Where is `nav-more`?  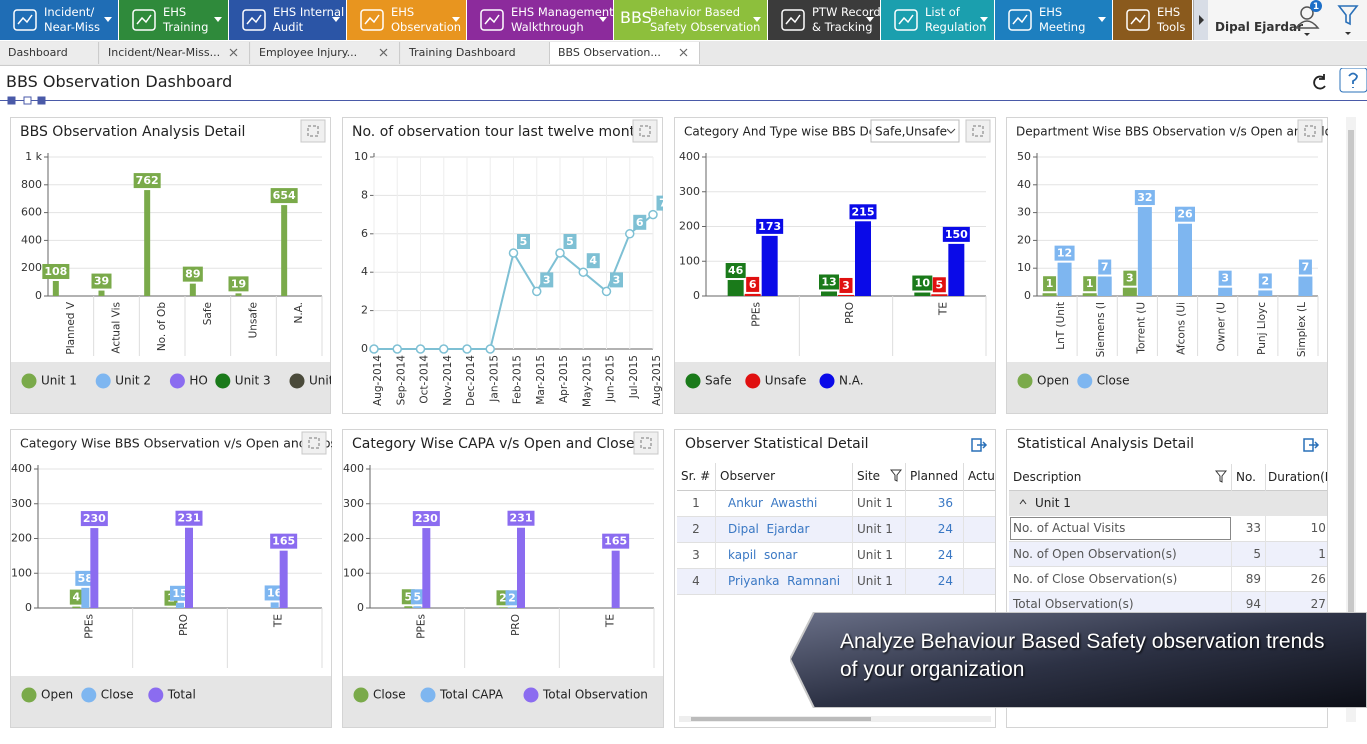 nav-more is located at coordinates (1201, 20).